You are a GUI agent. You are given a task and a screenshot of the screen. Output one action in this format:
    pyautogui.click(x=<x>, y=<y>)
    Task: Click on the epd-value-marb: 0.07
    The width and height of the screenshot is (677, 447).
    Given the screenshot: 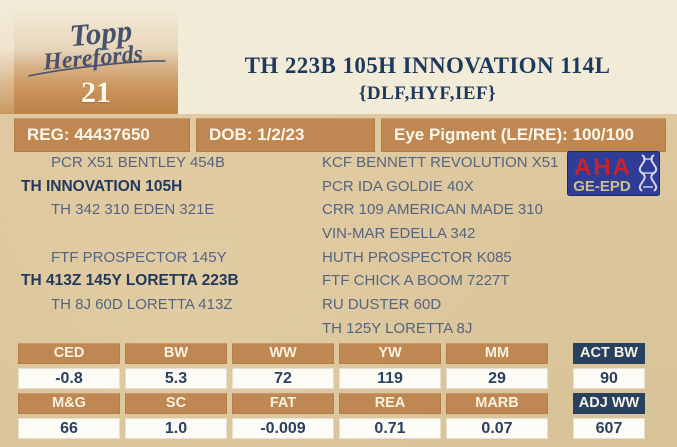 What is the action you would take?
    pyautogui.click(x=497, y=428)
    